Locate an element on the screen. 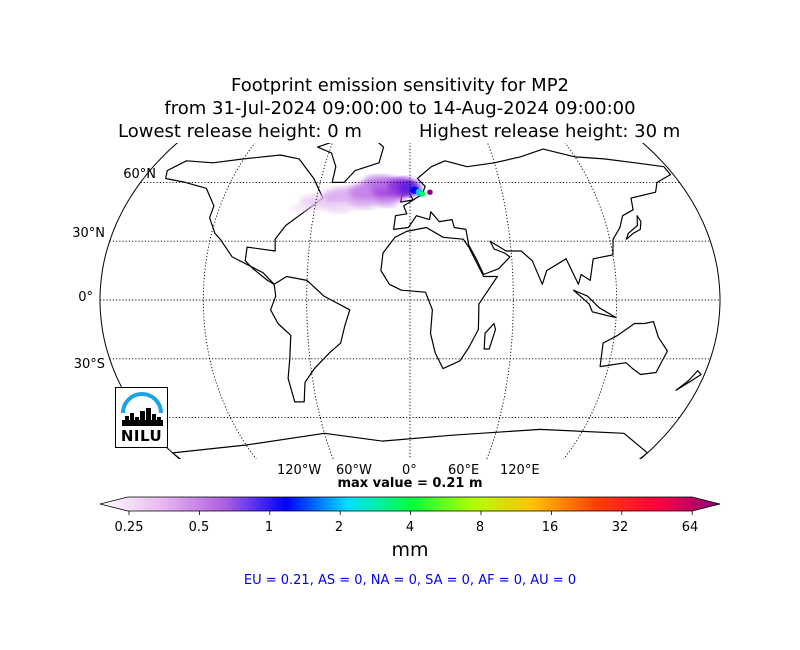  colorbar-tick-label: 1 is located at coordinates (269, 527).